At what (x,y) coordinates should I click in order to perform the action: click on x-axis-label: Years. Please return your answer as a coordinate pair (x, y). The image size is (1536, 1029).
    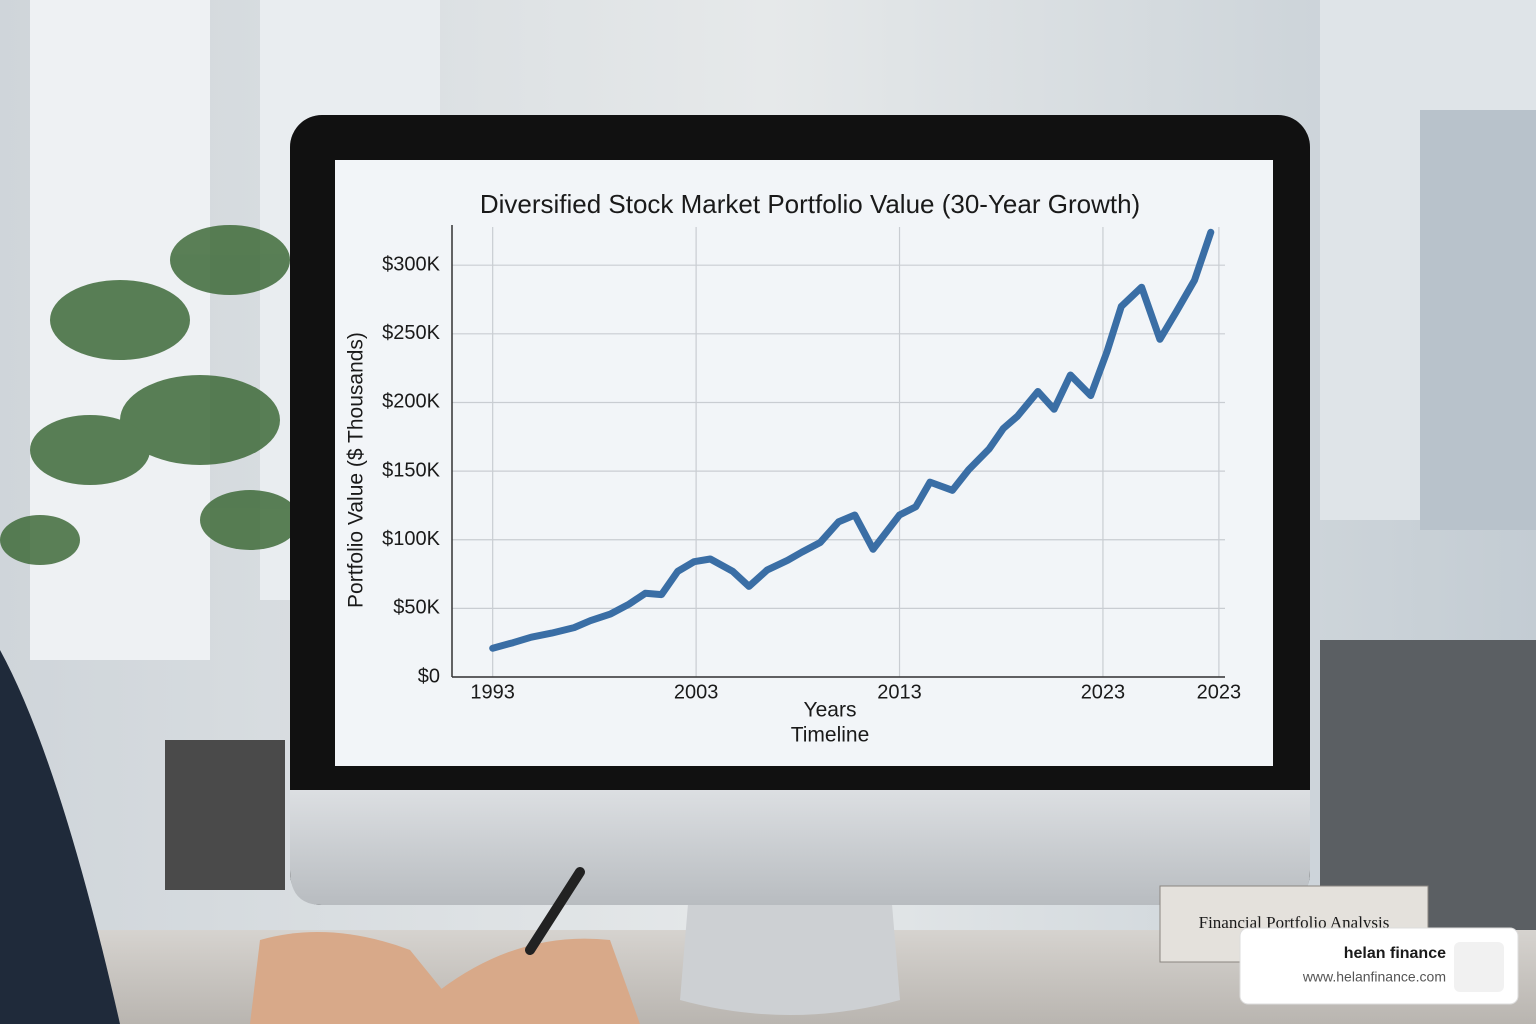
    Looking at the image, I should click on (830, 710).